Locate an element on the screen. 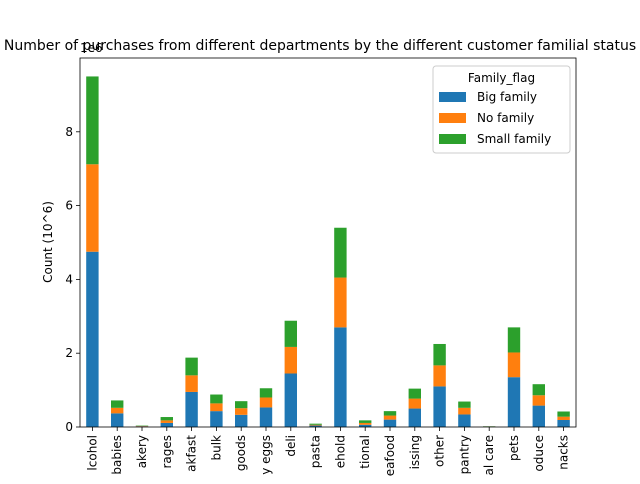 Image resolution: width=640 pixels, height=484 pixels. y-tick-label-2: 4 is located at coordinates (69, 279).